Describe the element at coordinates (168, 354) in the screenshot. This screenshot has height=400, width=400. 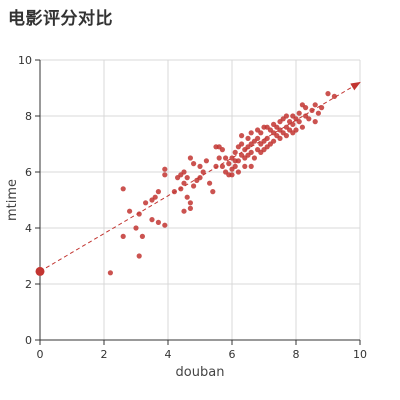
I see `x-tick-label: 4` at that location.